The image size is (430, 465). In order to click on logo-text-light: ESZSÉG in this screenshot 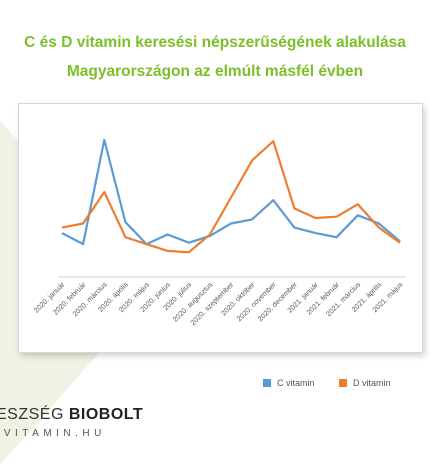, I will do `click(34, 414)`.